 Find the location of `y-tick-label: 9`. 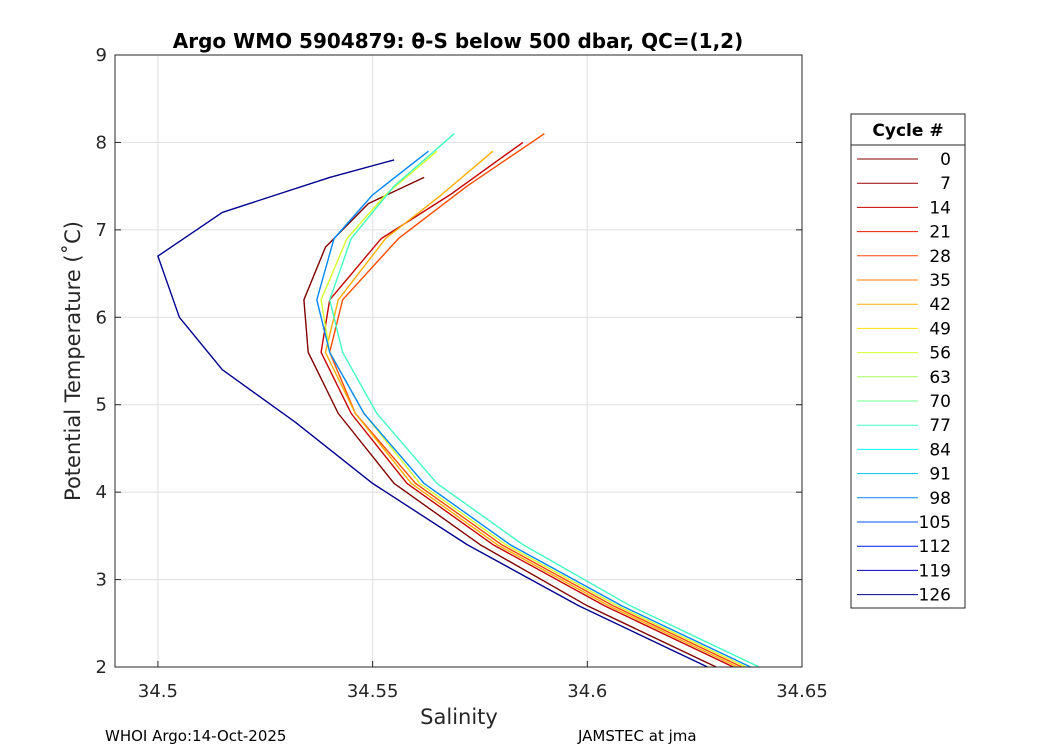

y-tick-label: 9 is located at coordinates (101, 55).